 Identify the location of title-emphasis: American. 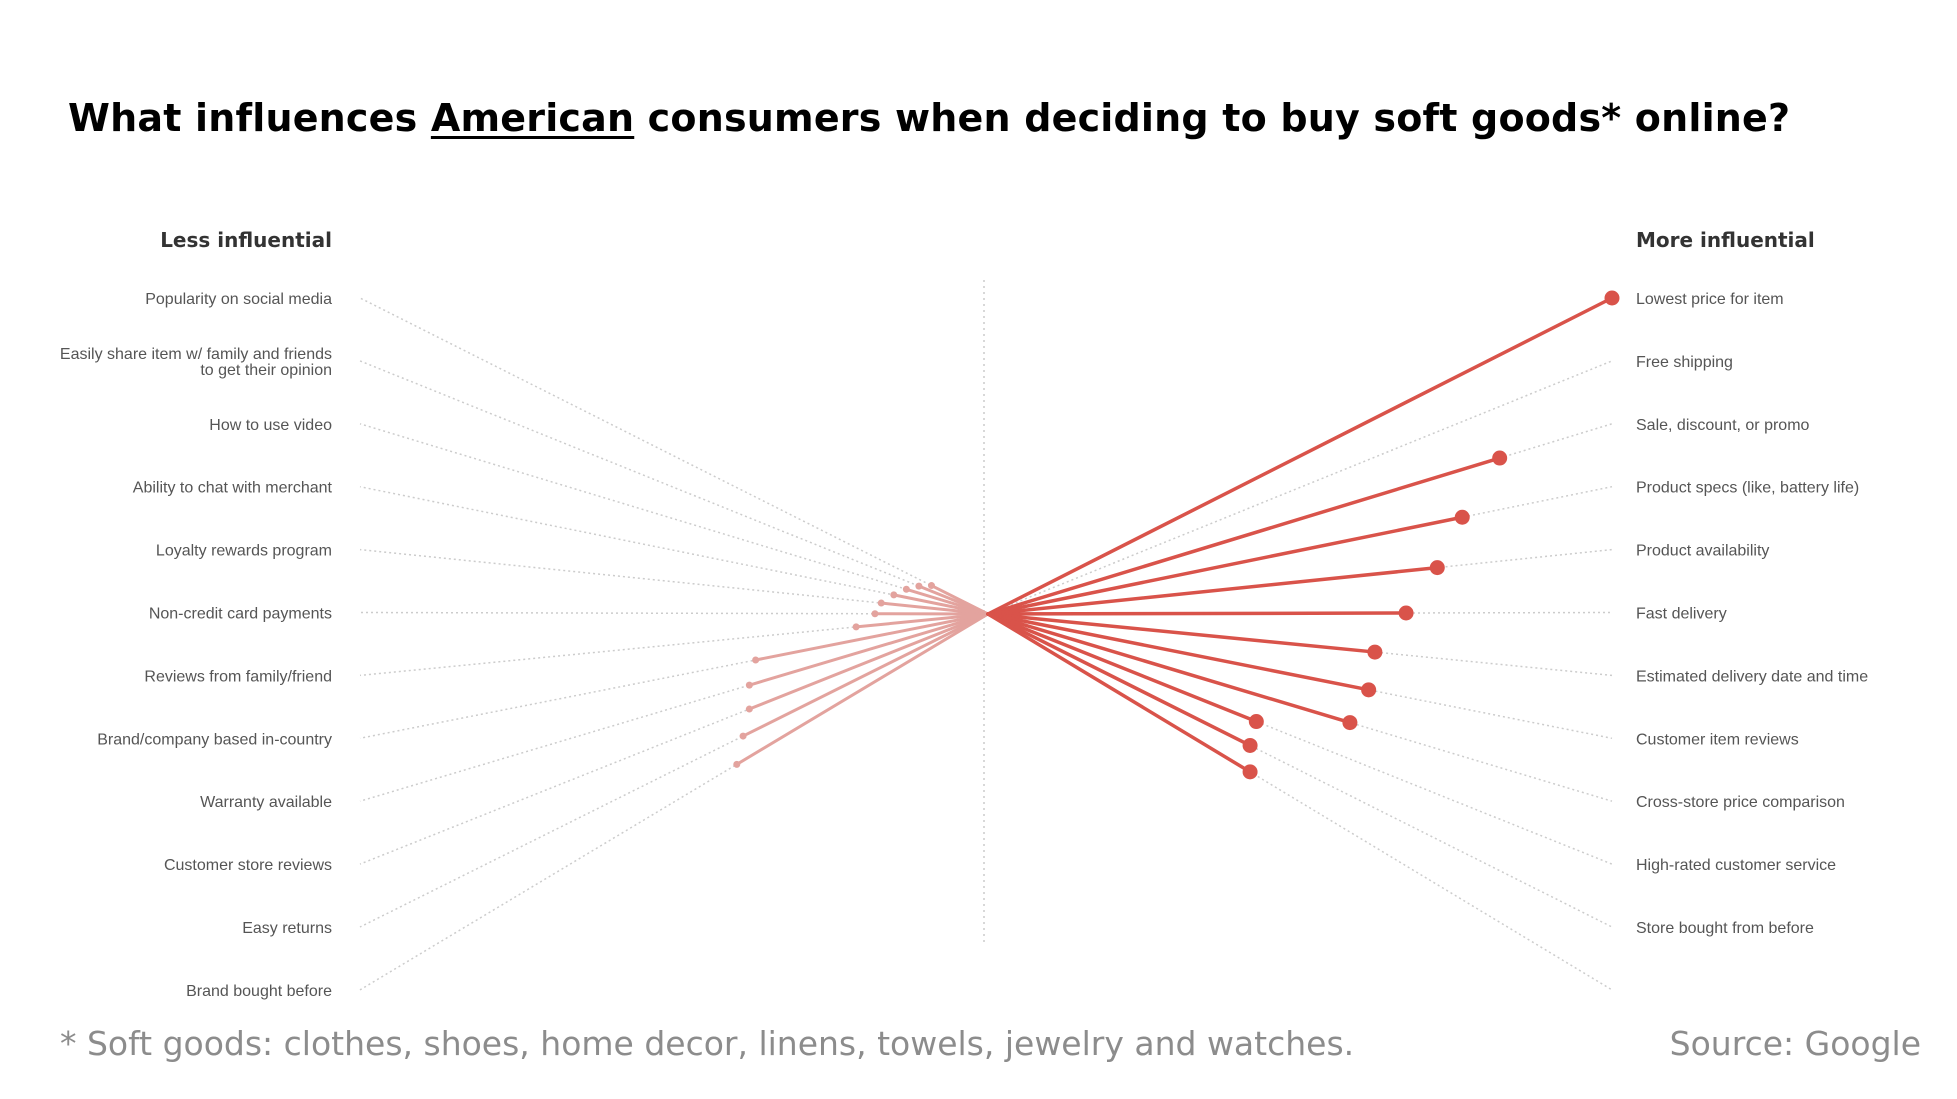
(532, 118).